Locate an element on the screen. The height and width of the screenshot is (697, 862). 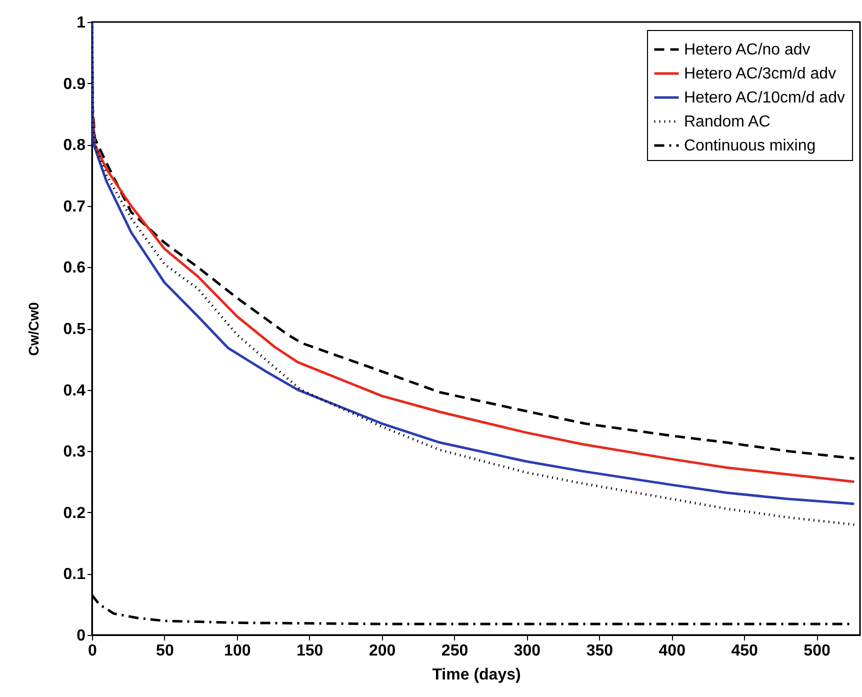
x-tick-label: 50 is located at coordinates (165, 651).